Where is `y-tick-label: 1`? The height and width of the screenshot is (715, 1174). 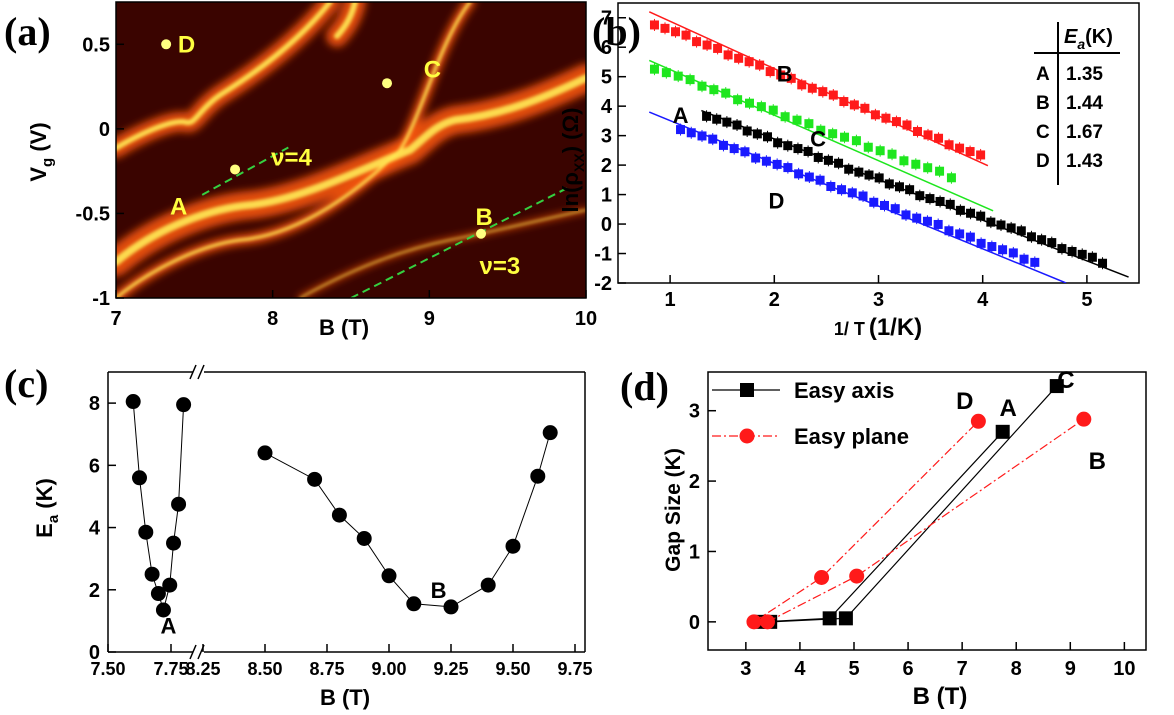
y-tick-label: 1 is located at coordinates (694, 552).